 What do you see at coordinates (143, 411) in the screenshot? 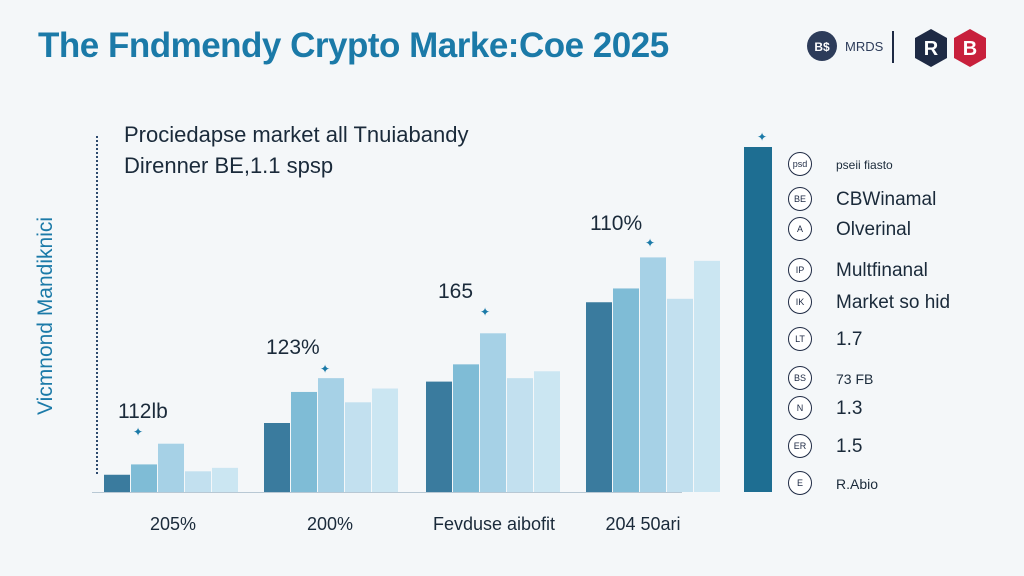
I see `group-value-label-1: 112lb` at bounding box center [143, 411].